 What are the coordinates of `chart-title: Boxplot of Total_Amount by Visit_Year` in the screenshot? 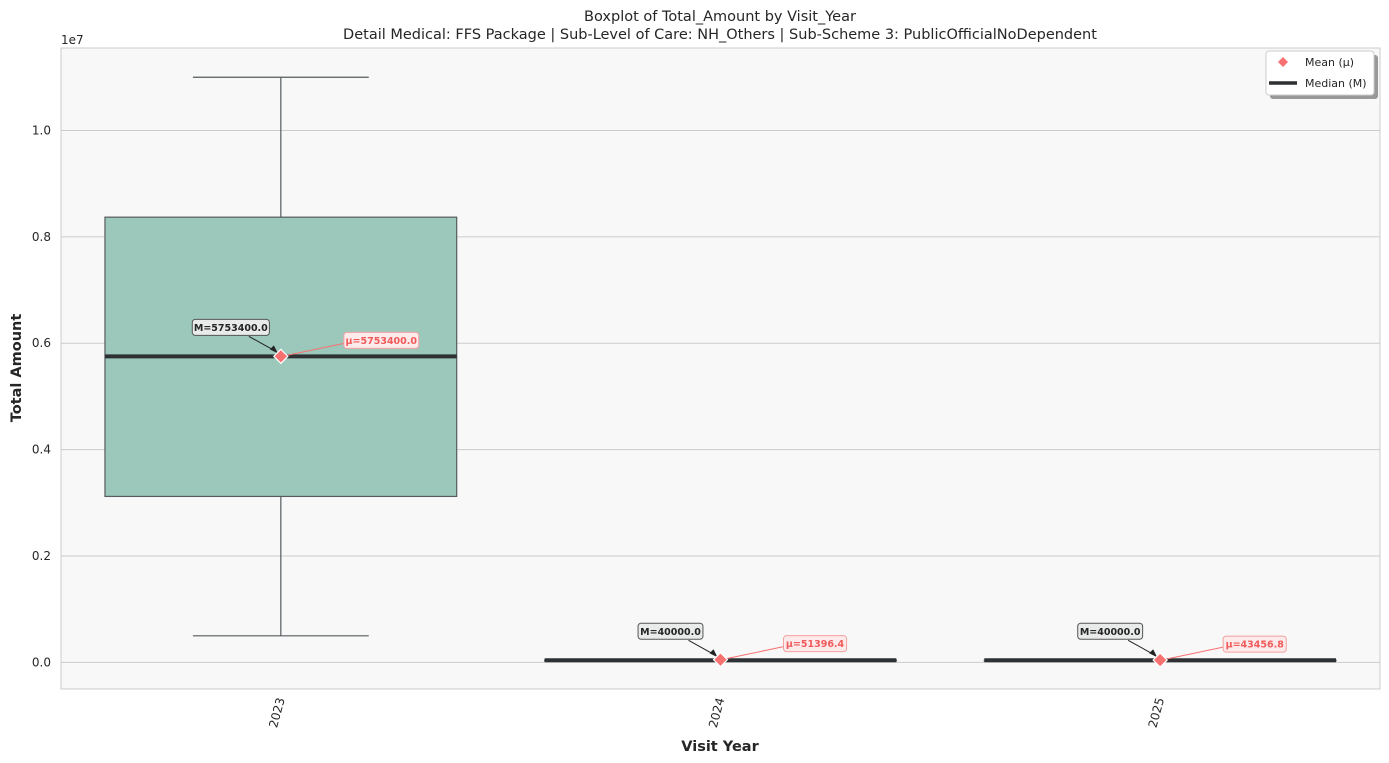 It's located at (720, 17).